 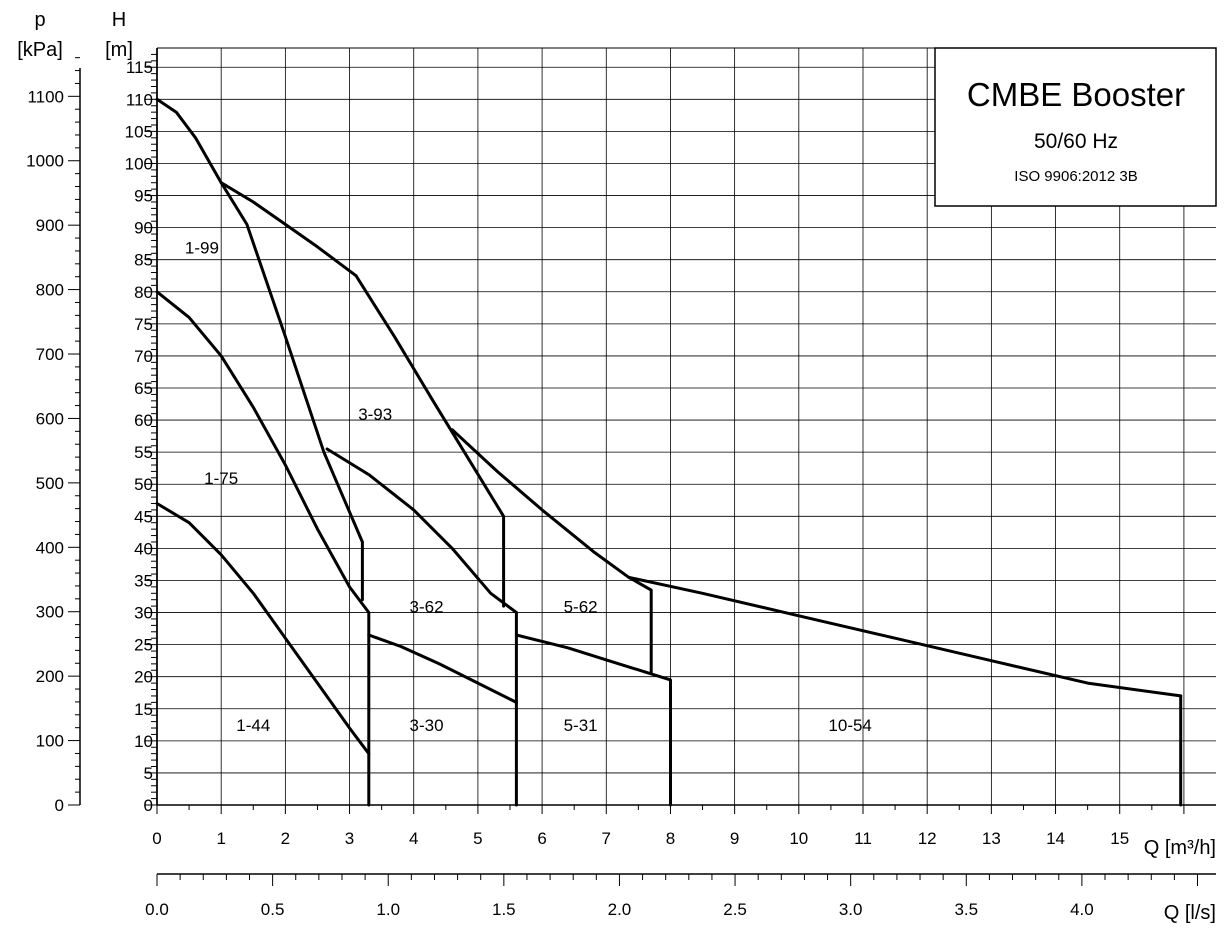 I want to click on flow-ls-tick-label: 3.5, so click(x=966, y=909).